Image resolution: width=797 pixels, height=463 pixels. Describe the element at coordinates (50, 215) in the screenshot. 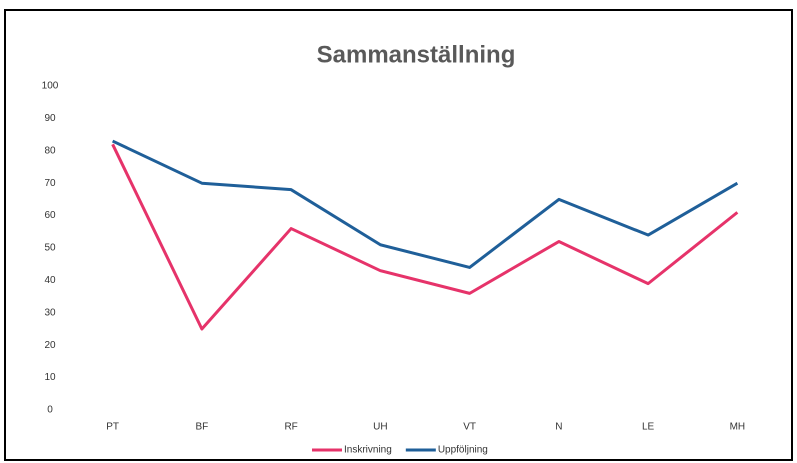

I see `y-tick-label: 60` at that location.